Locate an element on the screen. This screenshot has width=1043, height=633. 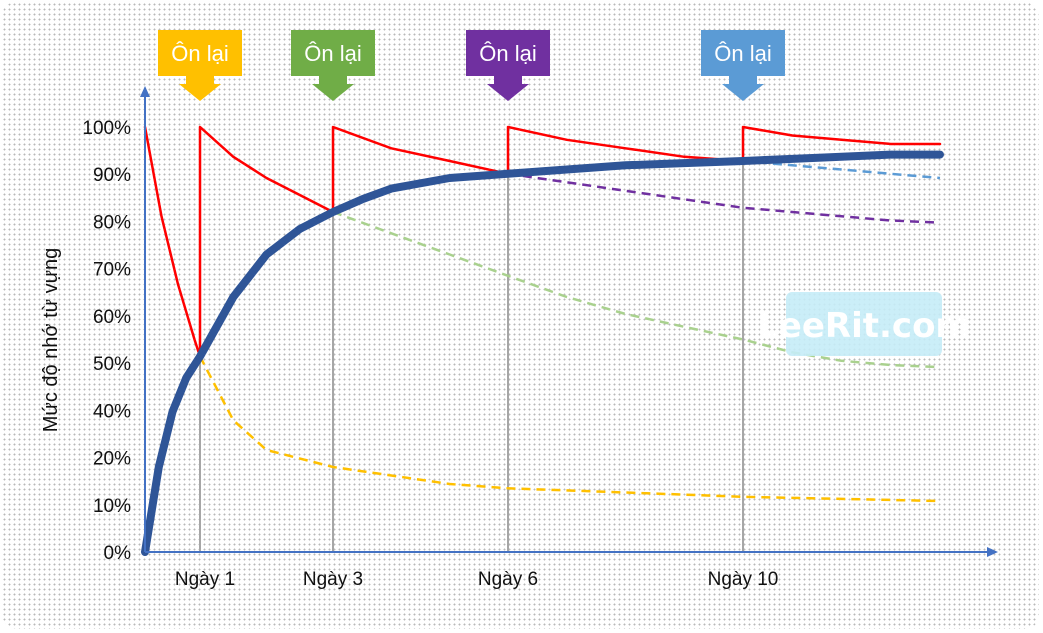
y-axis-arrow is located at coordinates (145, 91).